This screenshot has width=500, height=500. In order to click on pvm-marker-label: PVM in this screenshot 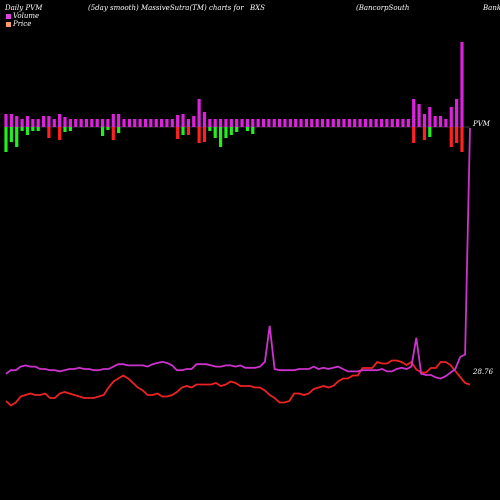, I will do `click(481, 124)`.